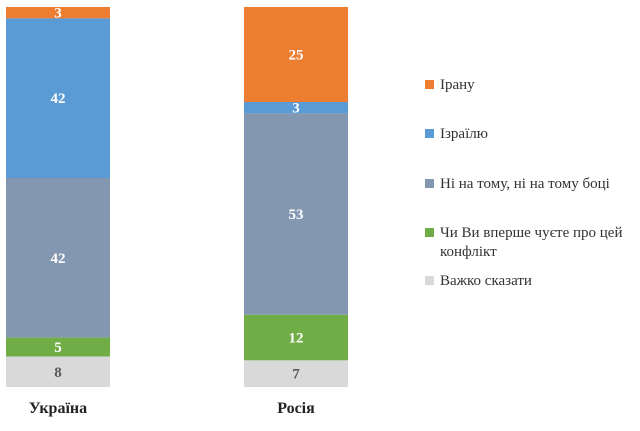  Describe the element at coordinates (486, 281) in the screenshot. I see `legend-label: Важко сказати` at that location.